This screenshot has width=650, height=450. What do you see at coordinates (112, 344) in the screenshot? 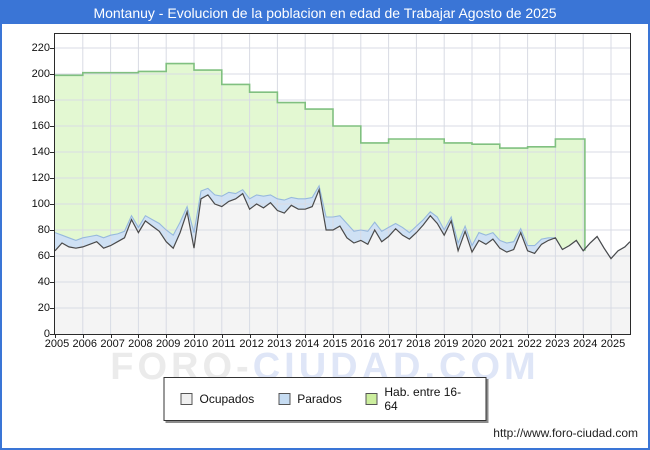
I see `x-tick-label: 2007` at bounding box center [112, 344].